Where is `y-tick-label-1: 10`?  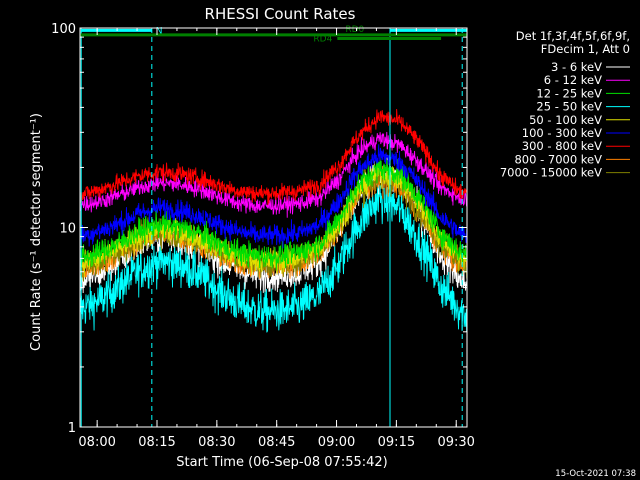
y-tick-label-1: 10 is located at coordinates (67, 229).